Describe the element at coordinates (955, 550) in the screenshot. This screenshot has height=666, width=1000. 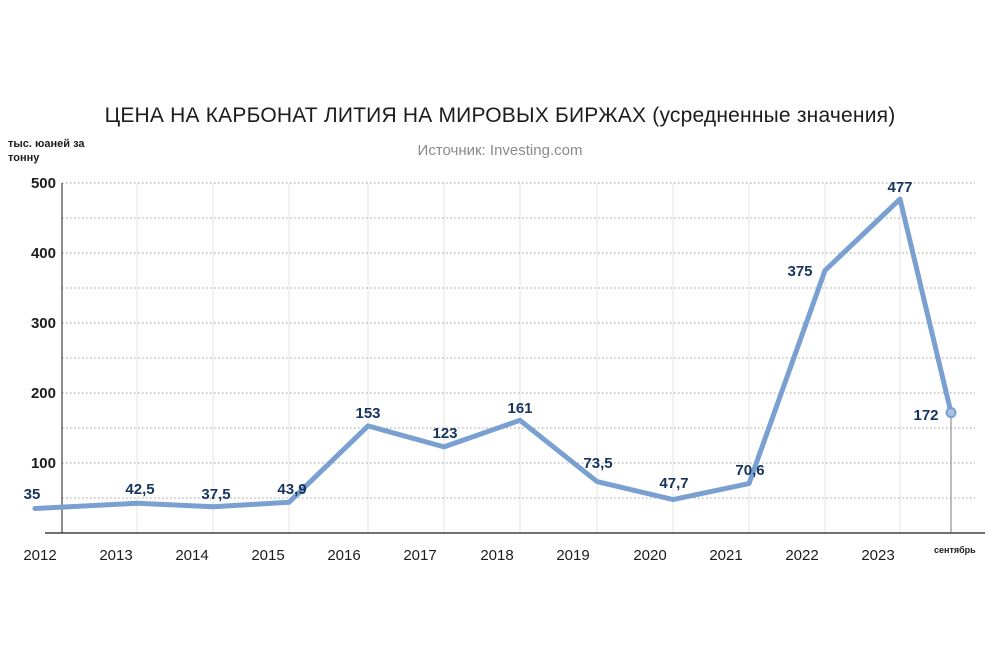
I see `x-tick-label-september: сентябрь` at that location.